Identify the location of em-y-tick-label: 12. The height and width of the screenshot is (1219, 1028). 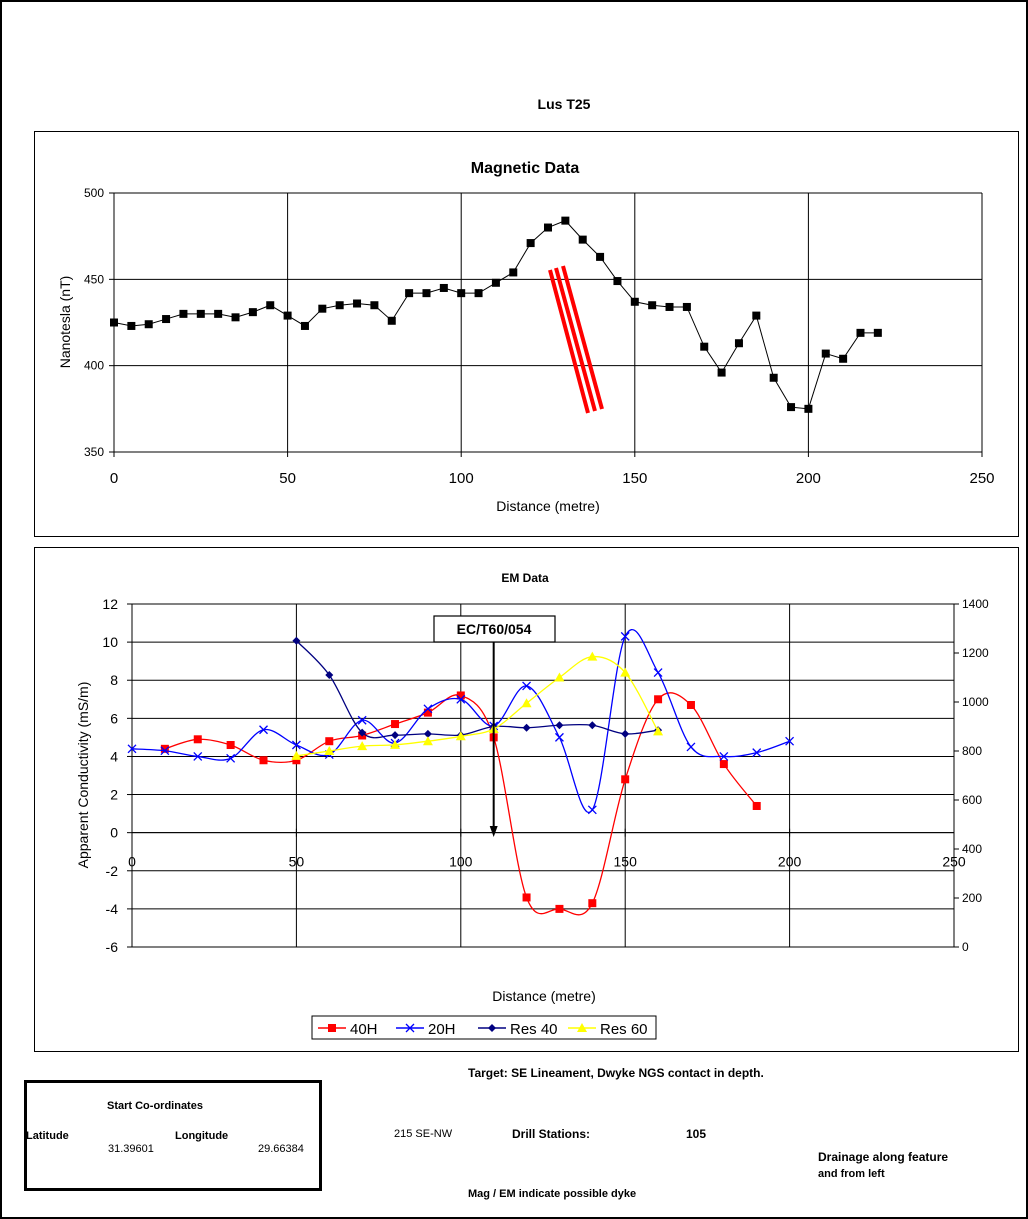
(110, 604).